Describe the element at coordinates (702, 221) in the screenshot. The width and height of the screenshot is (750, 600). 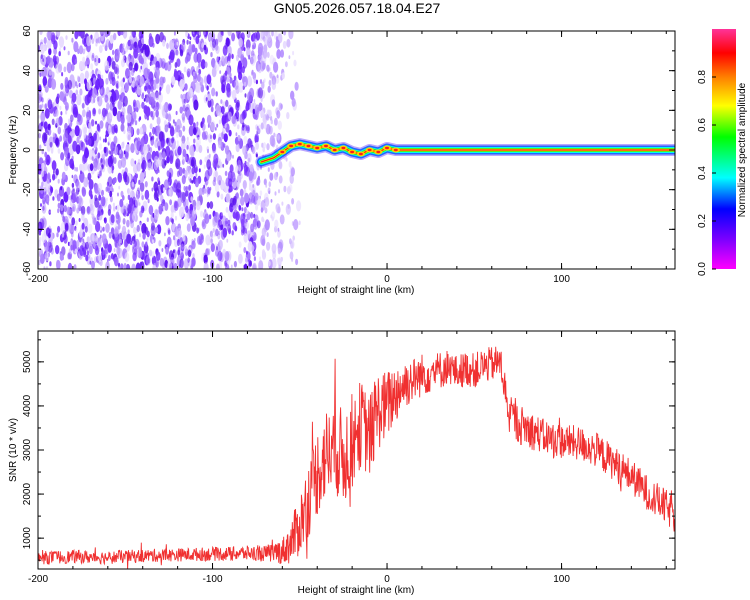
I see `colorbar-tick-label: 0.2` at that location.